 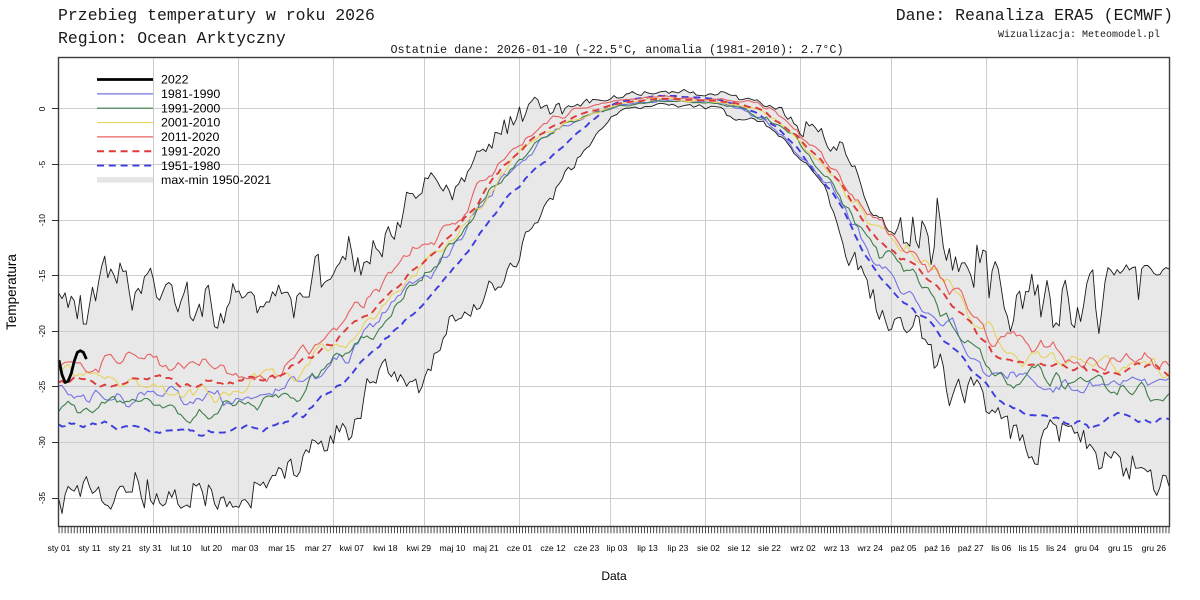 I want to click on svg-text: mar 15, so click(x=281, y=548).